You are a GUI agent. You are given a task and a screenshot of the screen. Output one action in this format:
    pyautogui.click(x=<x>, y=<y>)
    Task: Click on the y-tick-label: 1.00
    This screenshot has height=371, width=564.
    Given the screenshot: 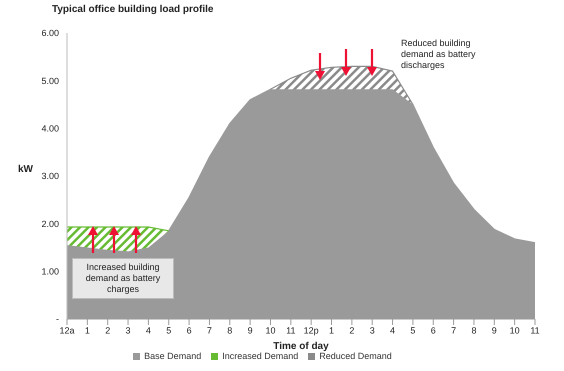 What is the action you would take?
    pyautogui.click(x=50, y=271)
    